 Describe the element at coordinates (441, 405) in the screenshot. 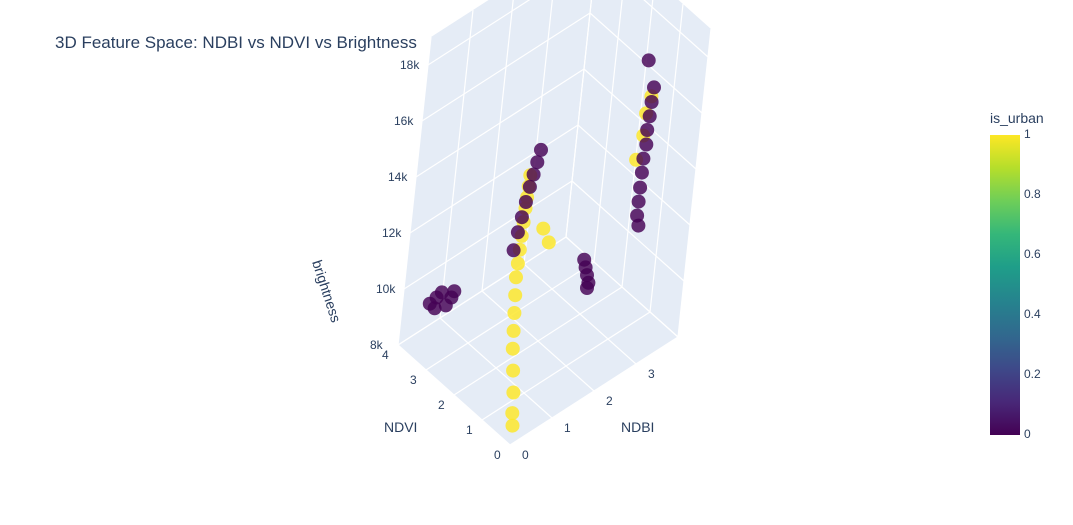

I see `y-tick-label: 2` at that location.